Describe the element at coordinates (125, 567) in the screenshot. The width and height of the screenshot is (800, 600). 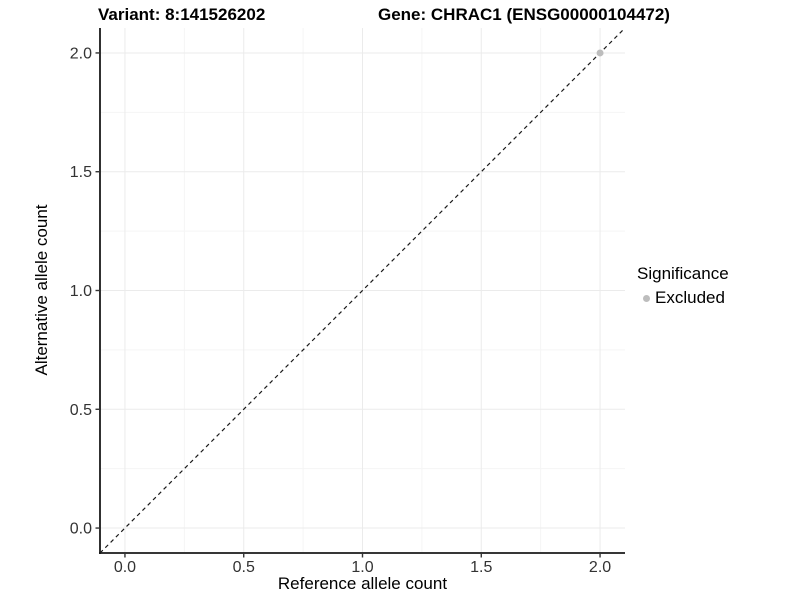
I see `x-tick-label: 0.0` at that location.